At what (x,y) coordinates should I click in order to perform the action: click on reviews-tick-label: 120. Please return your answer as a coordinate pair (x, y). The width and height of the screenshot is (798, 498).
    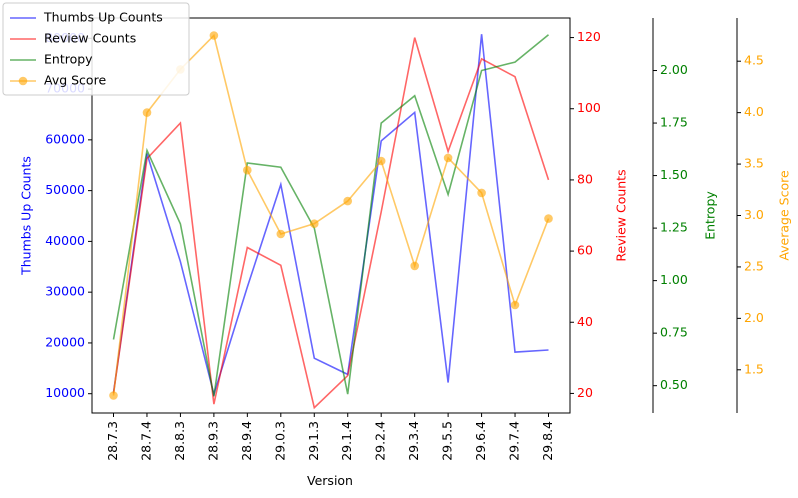
    Looking at the image, I should click on (589, 36).